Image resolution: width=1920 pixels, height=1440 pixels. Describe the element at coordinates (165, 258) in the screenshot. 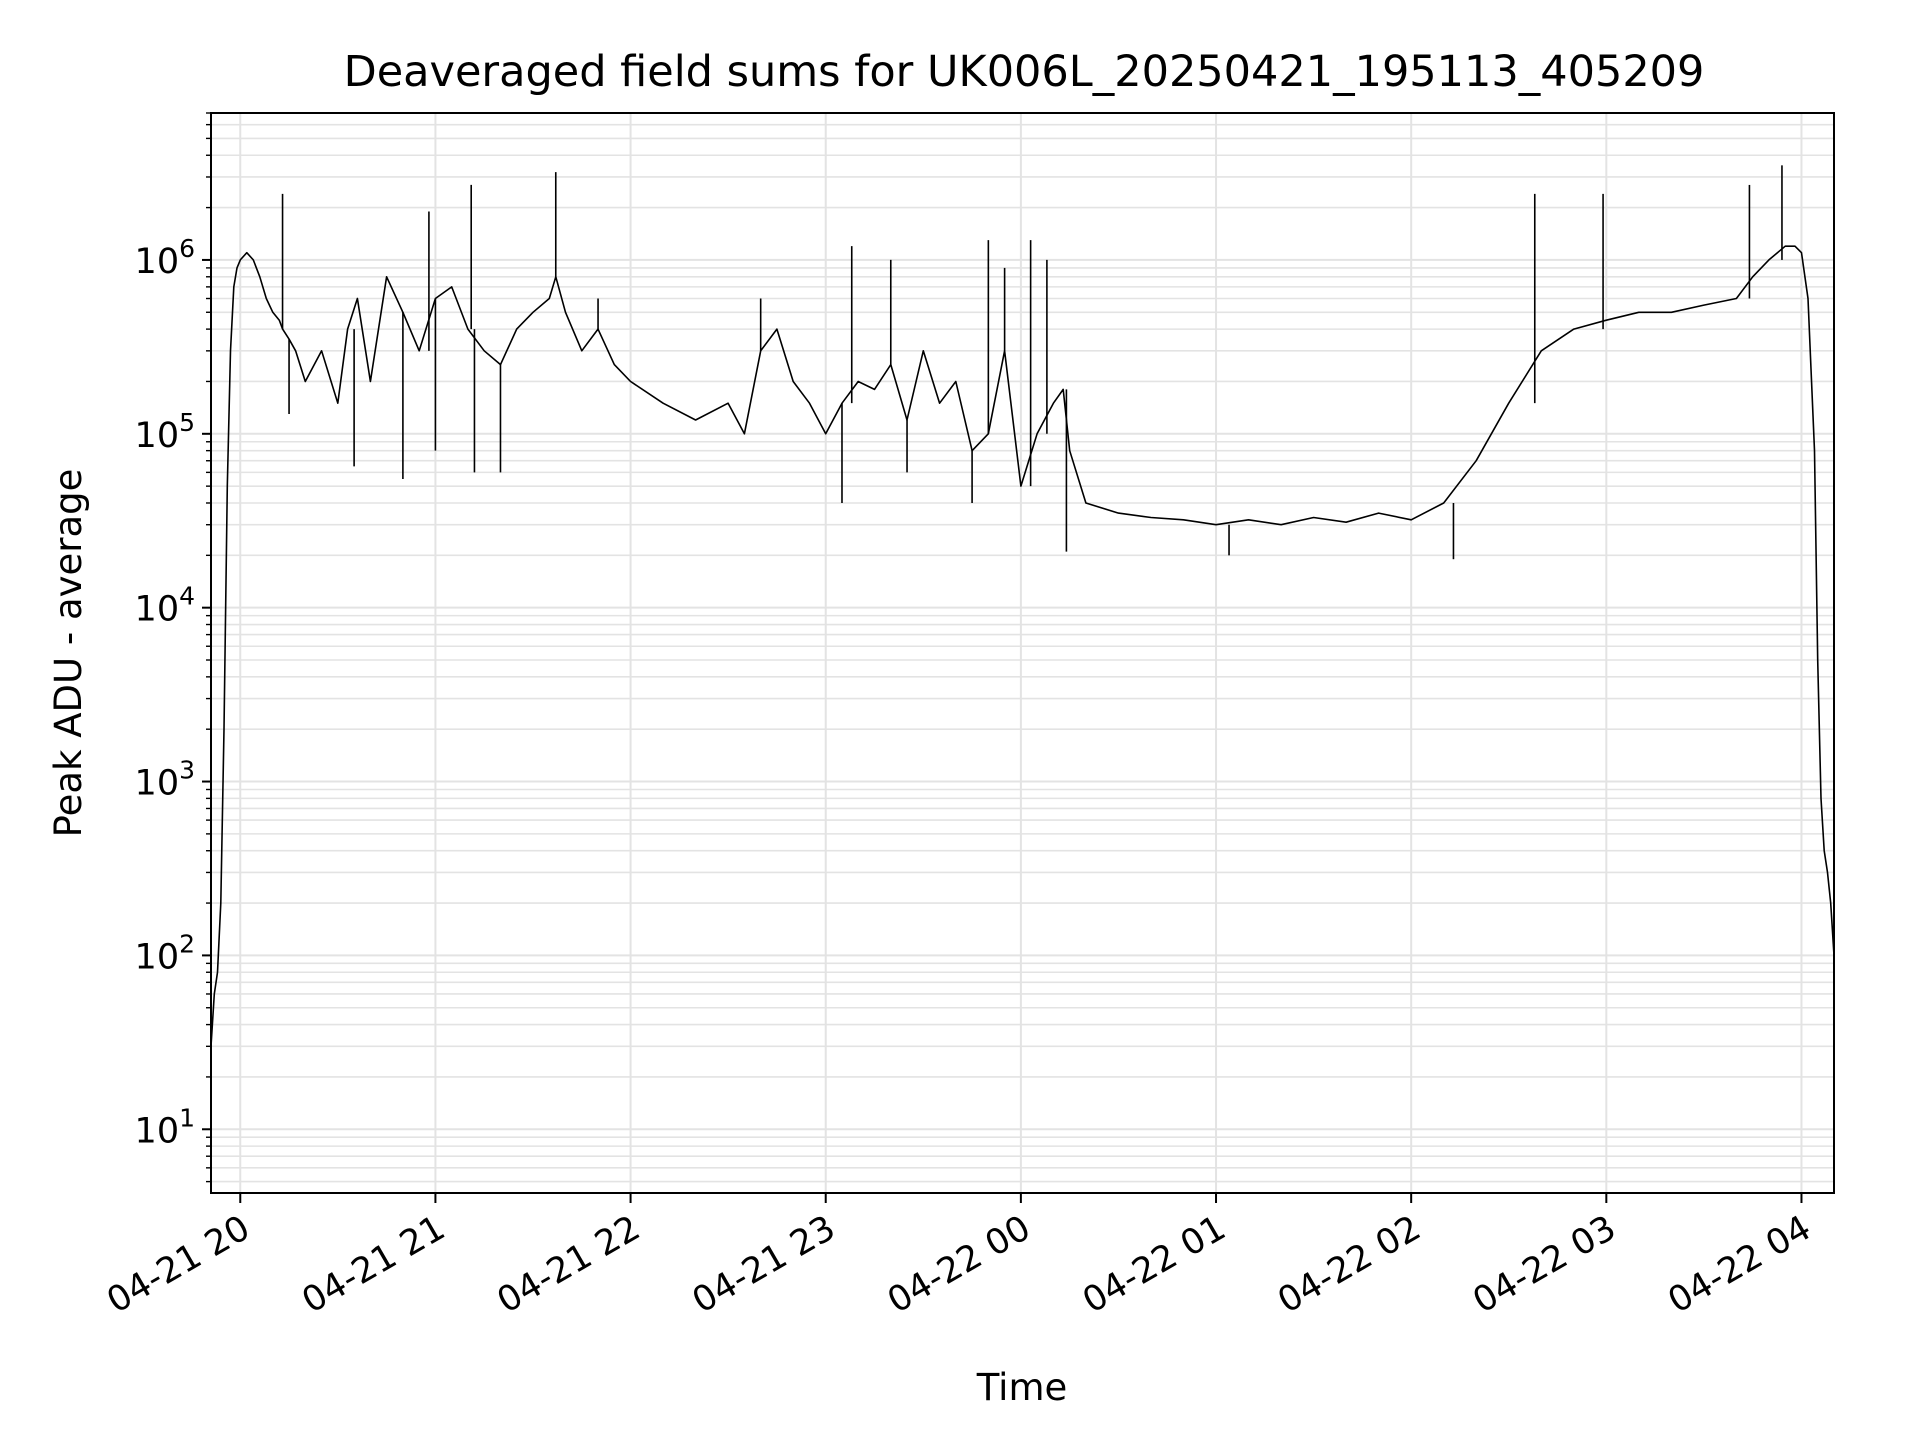

I see `y-tick-label: 10⁶` at that location.